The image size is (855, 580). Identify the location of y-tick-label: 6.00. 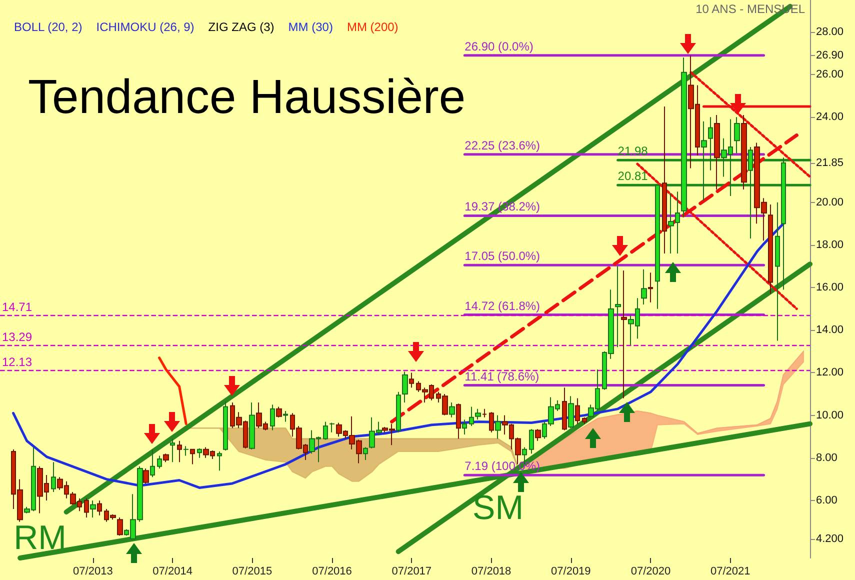
(827, 500).